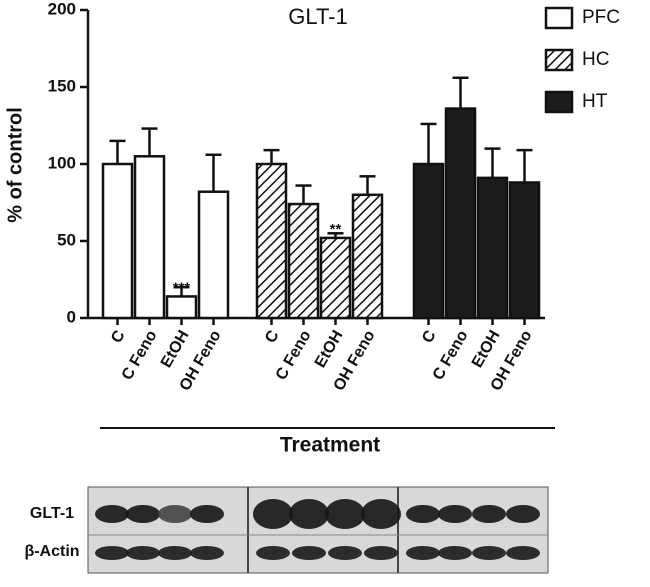 The width and height of the screenshot is (650, 587). I want to click on y-tick-label: 50, so click(66, 239).